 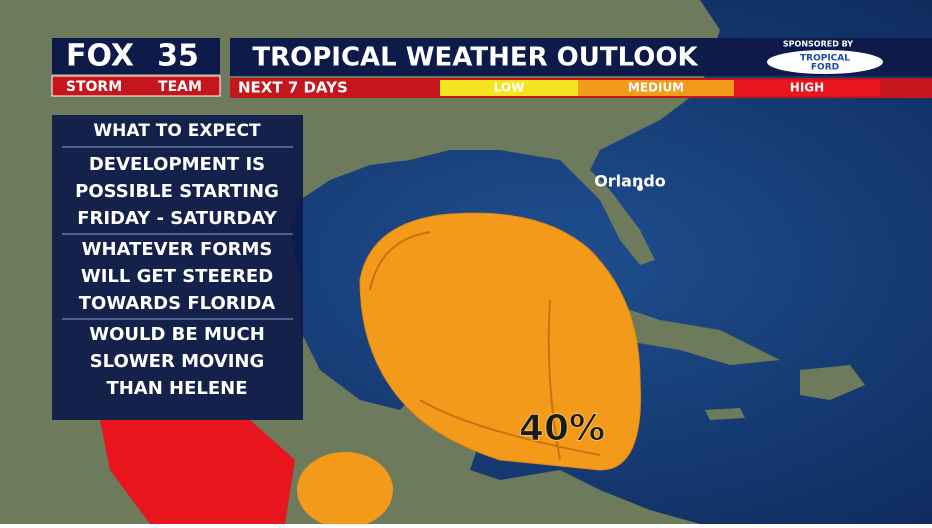 What do you see at coordinates (818, 44) in the screenshot?
I see `sponsor-label: SPONSORED BY` at bounding box center [818, 44].